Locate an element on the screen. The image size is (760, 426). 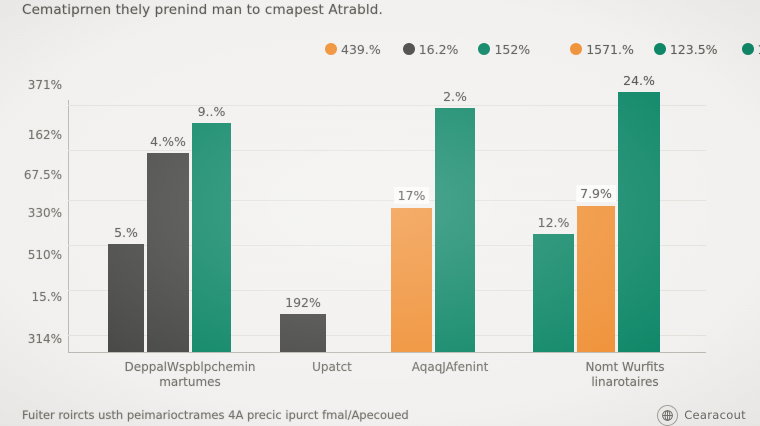
y-axis-line is located at coordinates (68, 226).